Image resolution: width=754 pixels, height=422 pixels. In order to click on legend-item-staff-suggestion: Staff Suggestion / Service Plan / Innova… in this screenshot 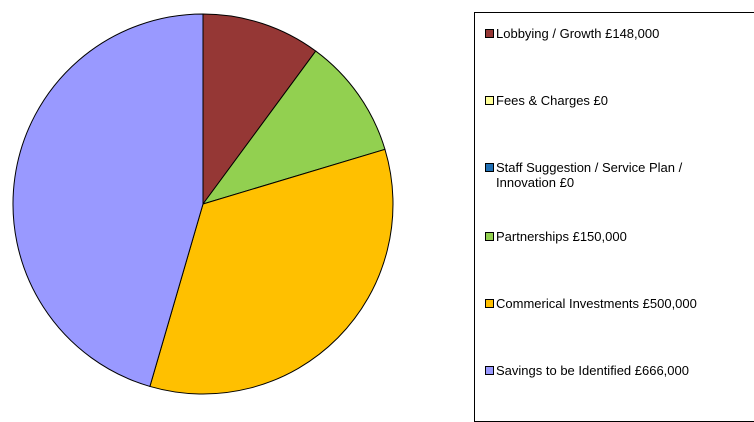, I will do `click(619, 175)`.